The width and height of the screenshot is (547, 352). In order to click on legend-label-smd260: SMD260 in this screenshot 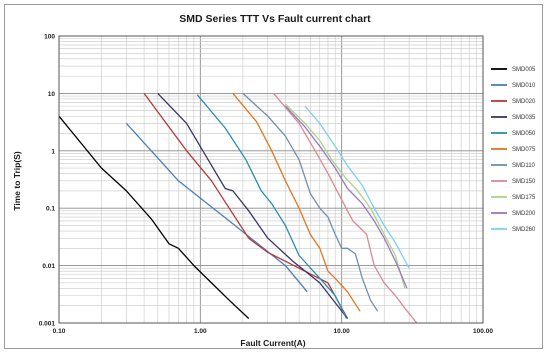, I will do `click(524, 230)`.